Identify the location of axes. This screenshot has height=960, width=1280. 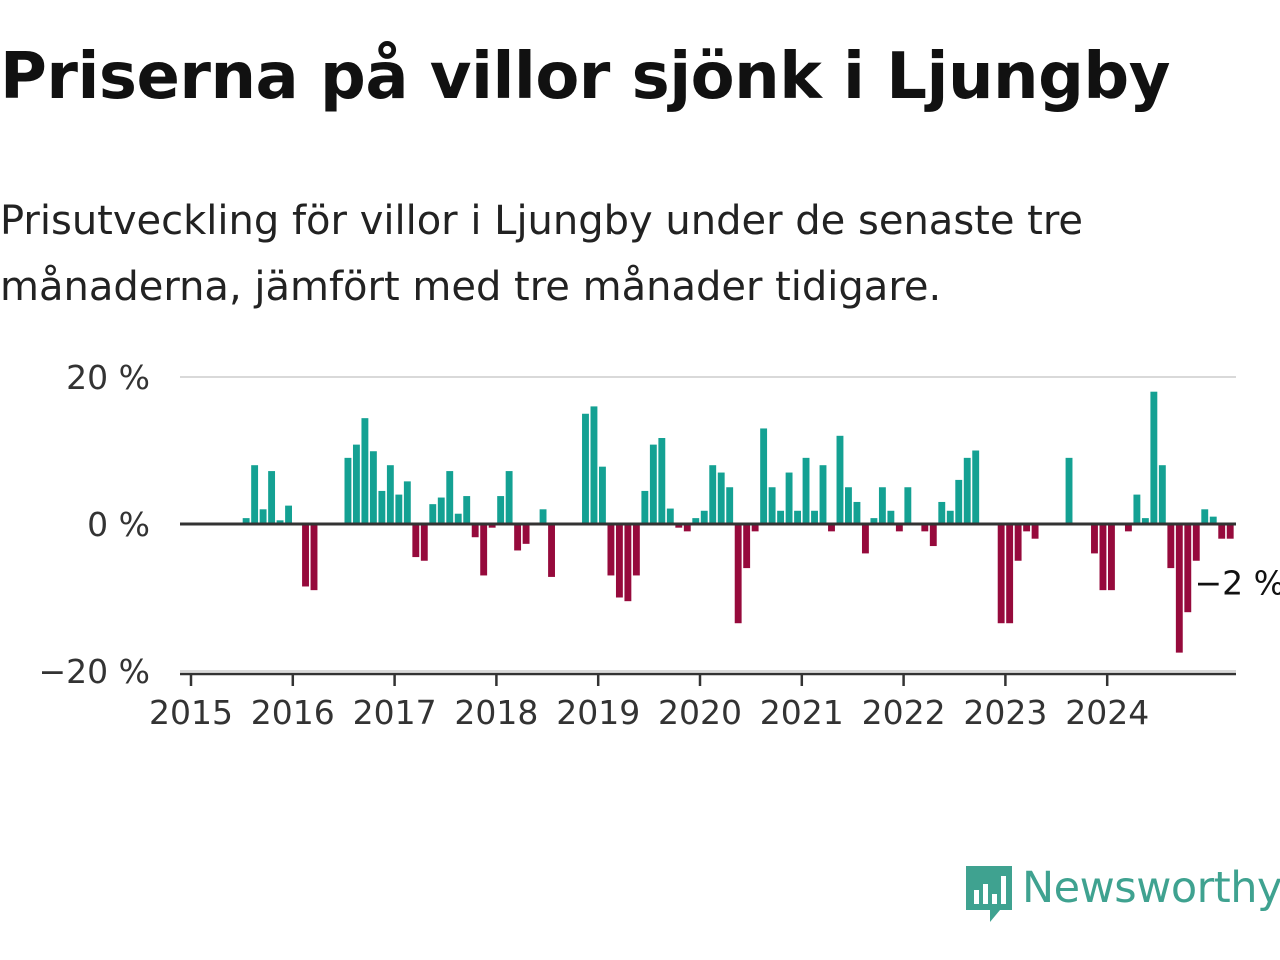
(708, 604).